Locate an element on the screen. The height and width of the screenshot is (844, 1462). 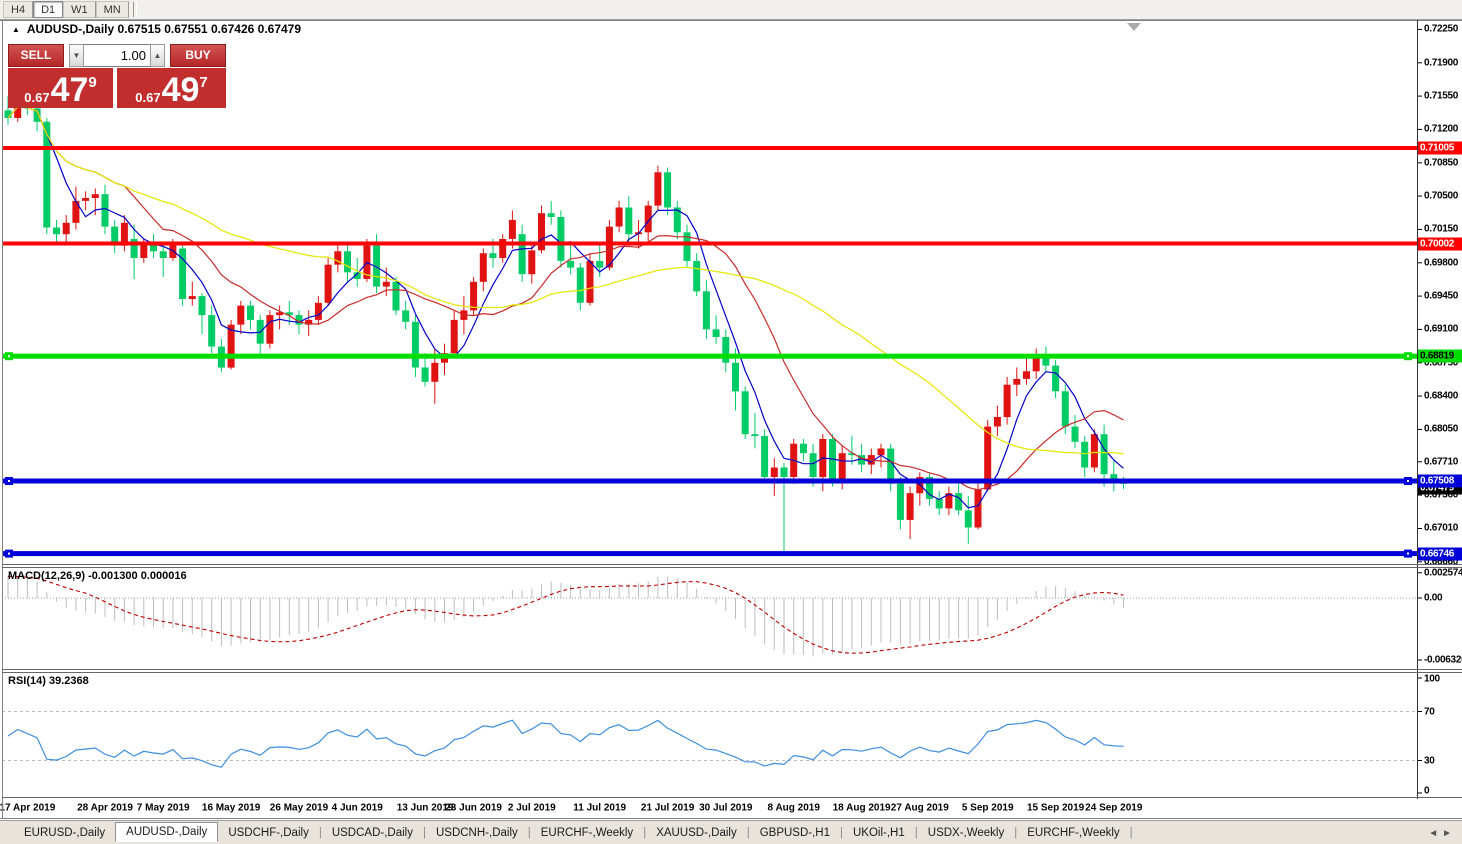
tab-scroll-left-icon: ◄ is located at coordinates (1435, 833).